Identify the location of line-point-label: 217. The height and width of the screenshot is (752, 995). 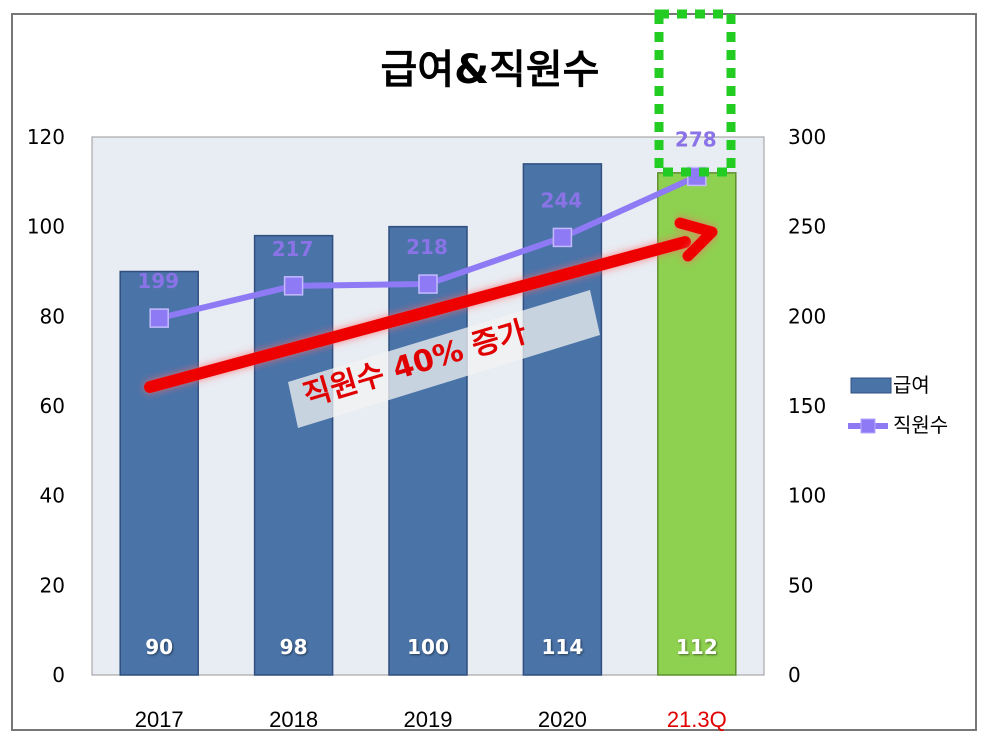
(293, 249).